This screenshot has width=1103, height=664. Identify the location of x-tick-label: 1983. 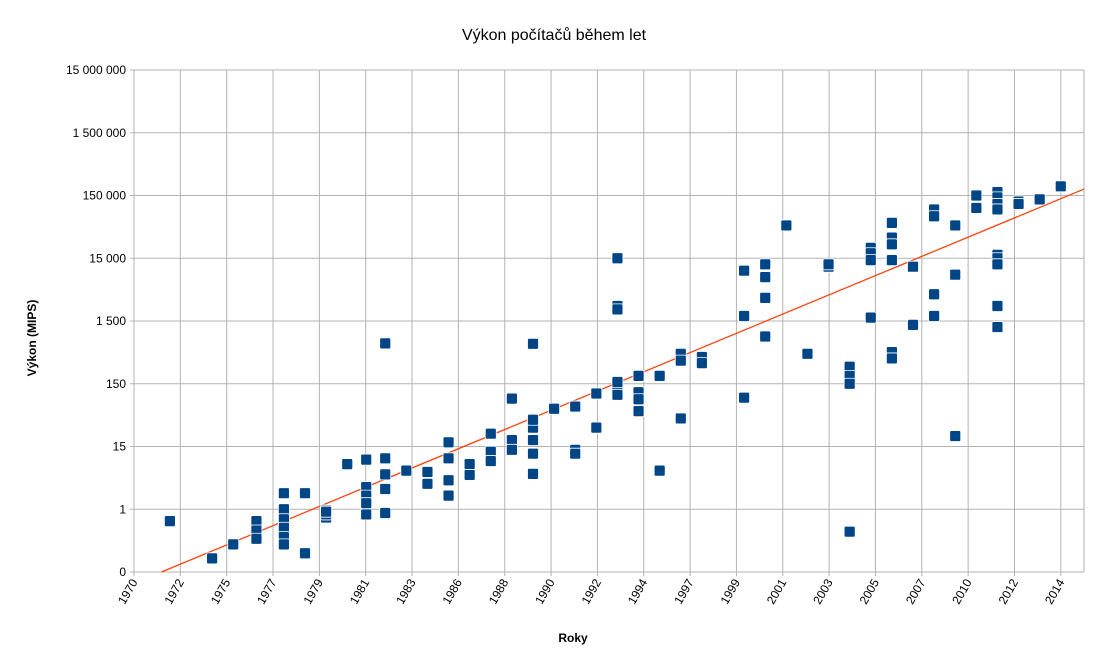
(406, 591).